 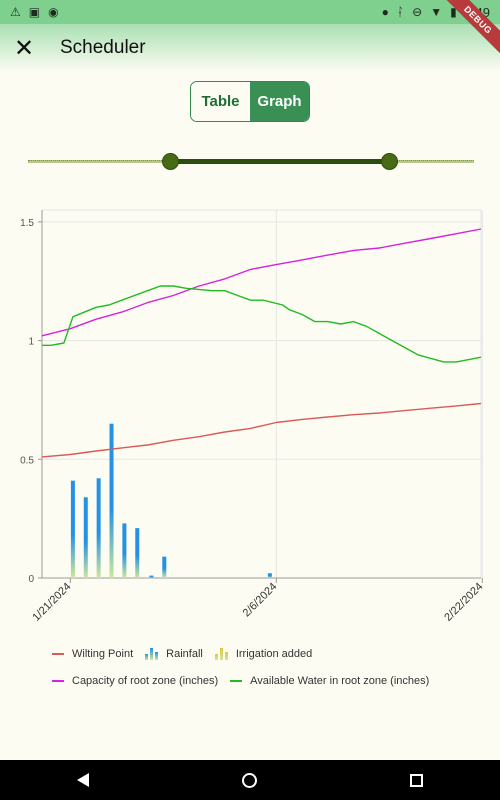 What do you see at coordinates (417, 12) in the screenshot?
I see `do-not-disturb-icon: ⊖` at bounding box center [417, 12].